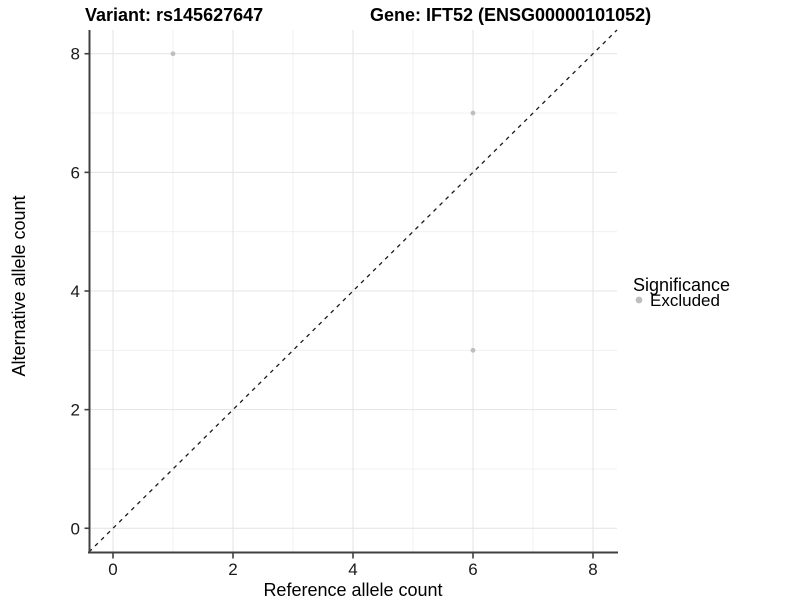  Describe the element at coordinates (510, 15) in the screenshot. I see `plot-title-gene: Gene: IFT52 (ENSG00000101052)` at that location.